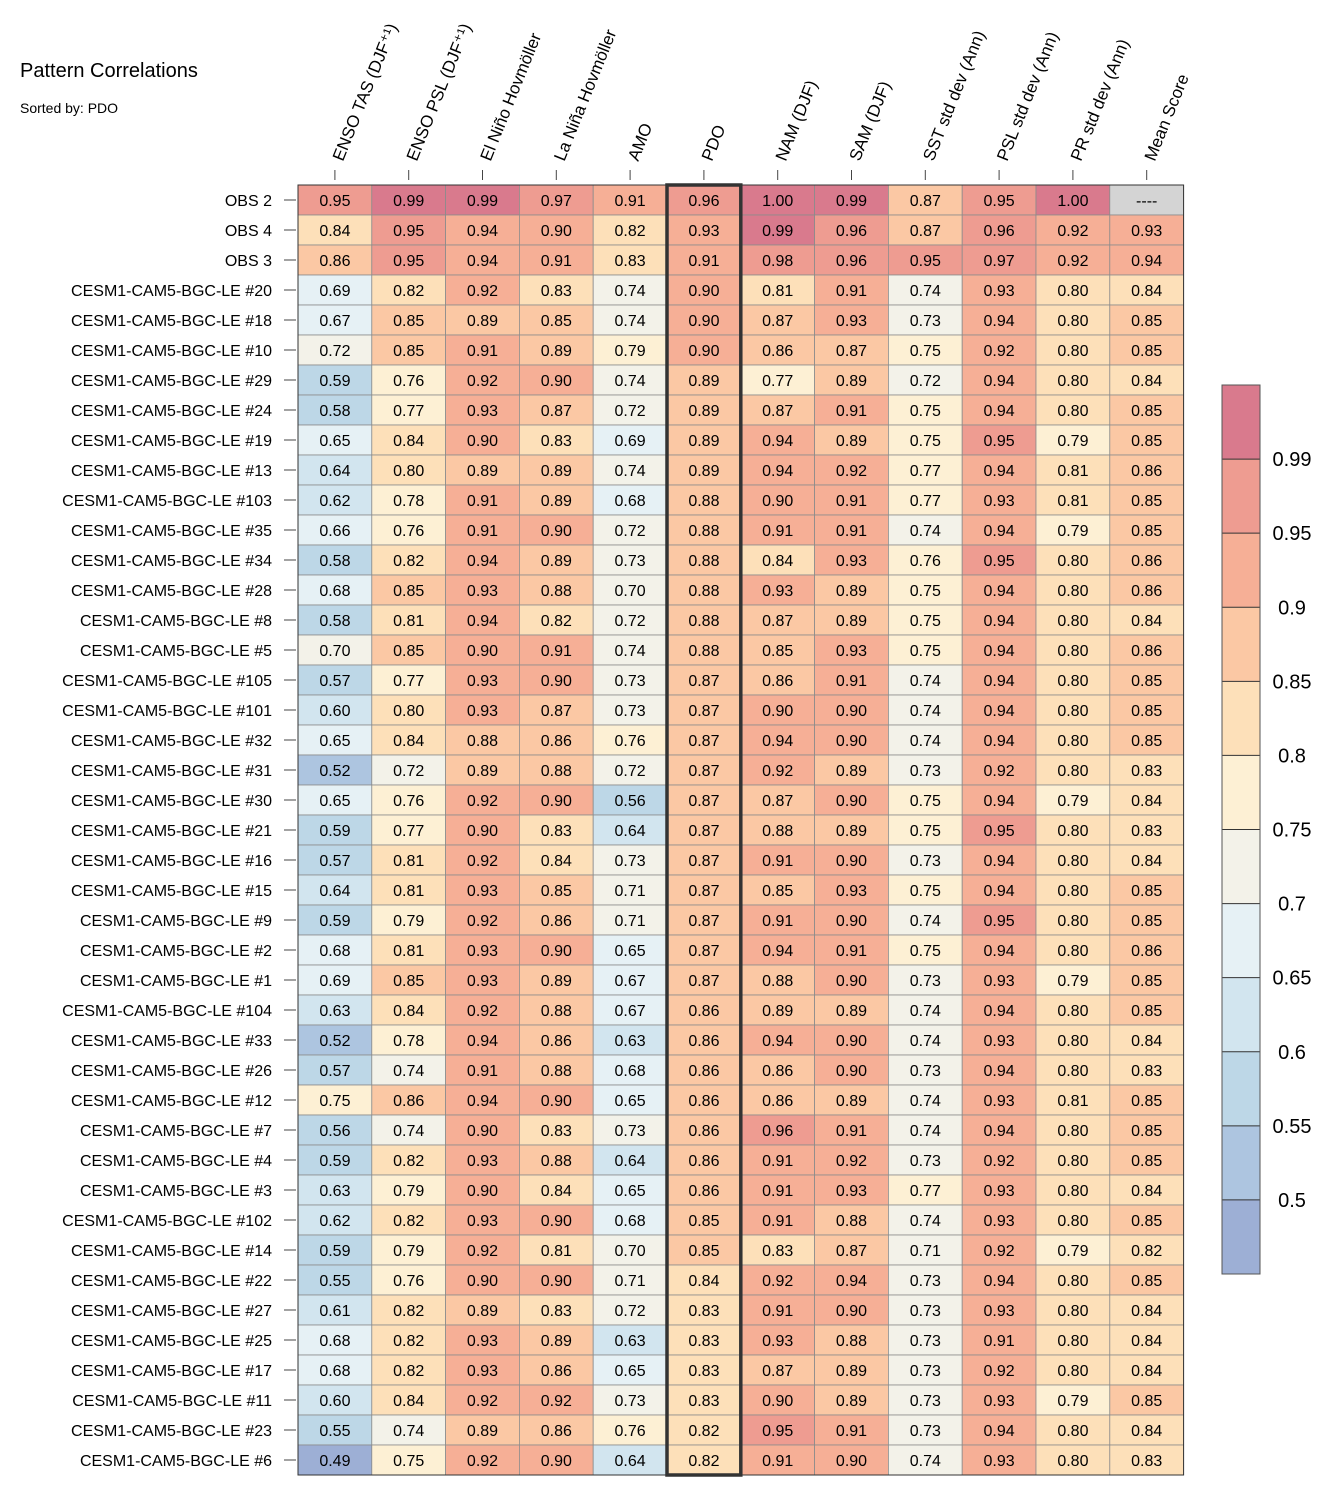 The image size is (1333, 1496). What do you see at coordinates (703, 1131) in the screenshot?
I see `cell-value: 0.86` at bounding box center [703, 1131].